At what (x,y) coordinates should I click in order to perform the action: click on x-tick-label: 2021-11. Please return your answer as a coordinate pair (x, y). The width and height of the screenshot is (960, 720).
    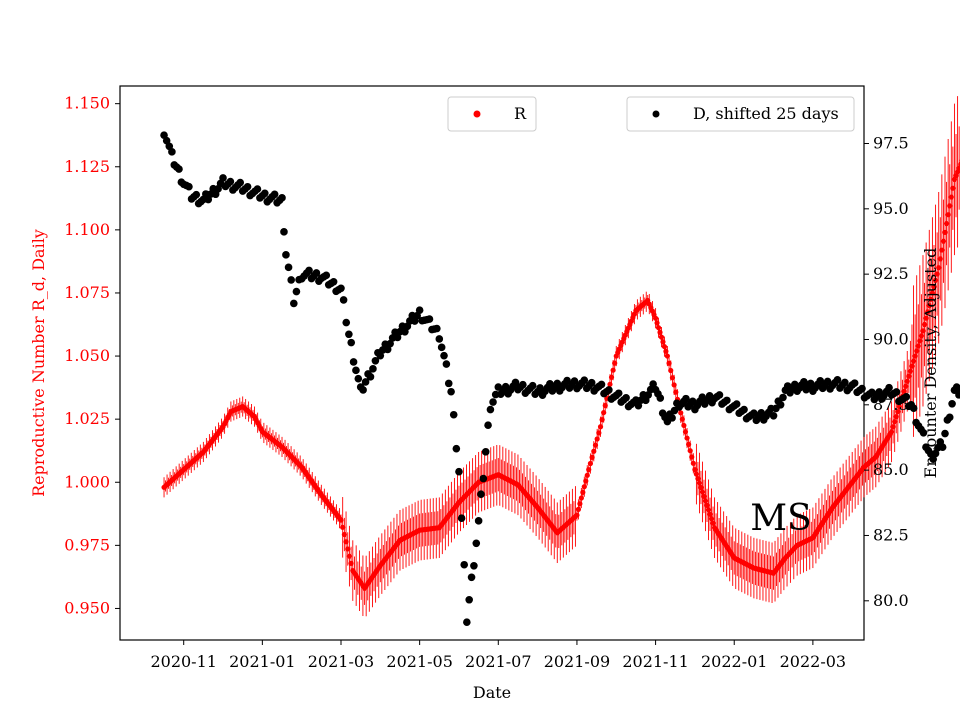
    Looking at the image, I should click on (655, 661).